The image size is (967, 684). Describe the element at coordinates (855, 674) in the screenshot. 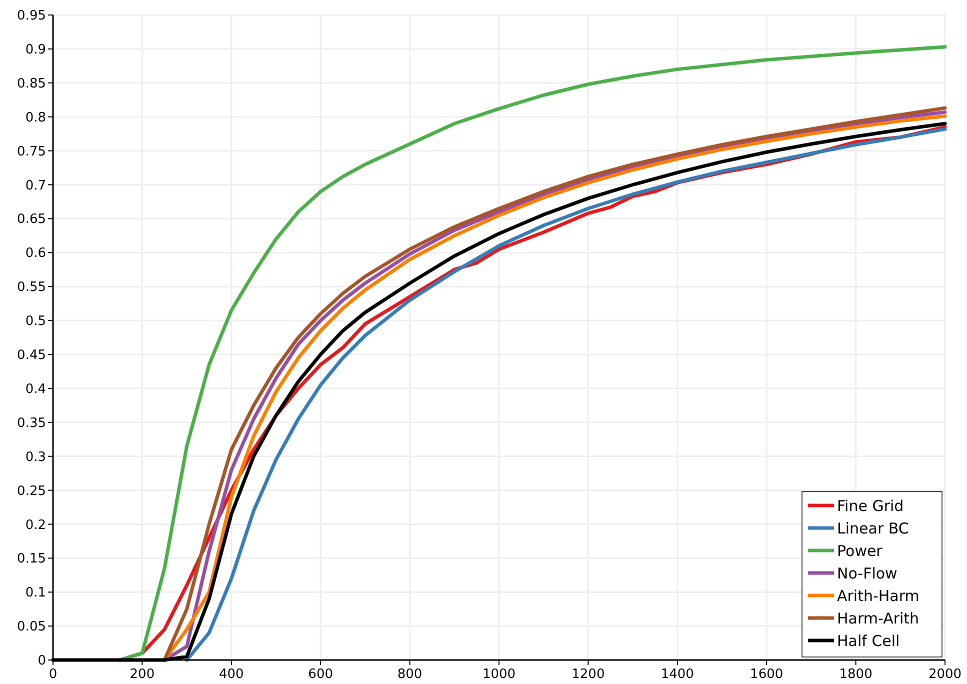

I see `x-tick-label: 1800` at that location.